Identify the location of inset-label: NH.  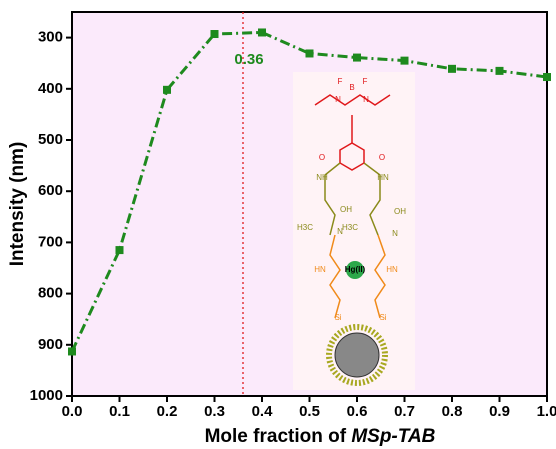
(322, 177).